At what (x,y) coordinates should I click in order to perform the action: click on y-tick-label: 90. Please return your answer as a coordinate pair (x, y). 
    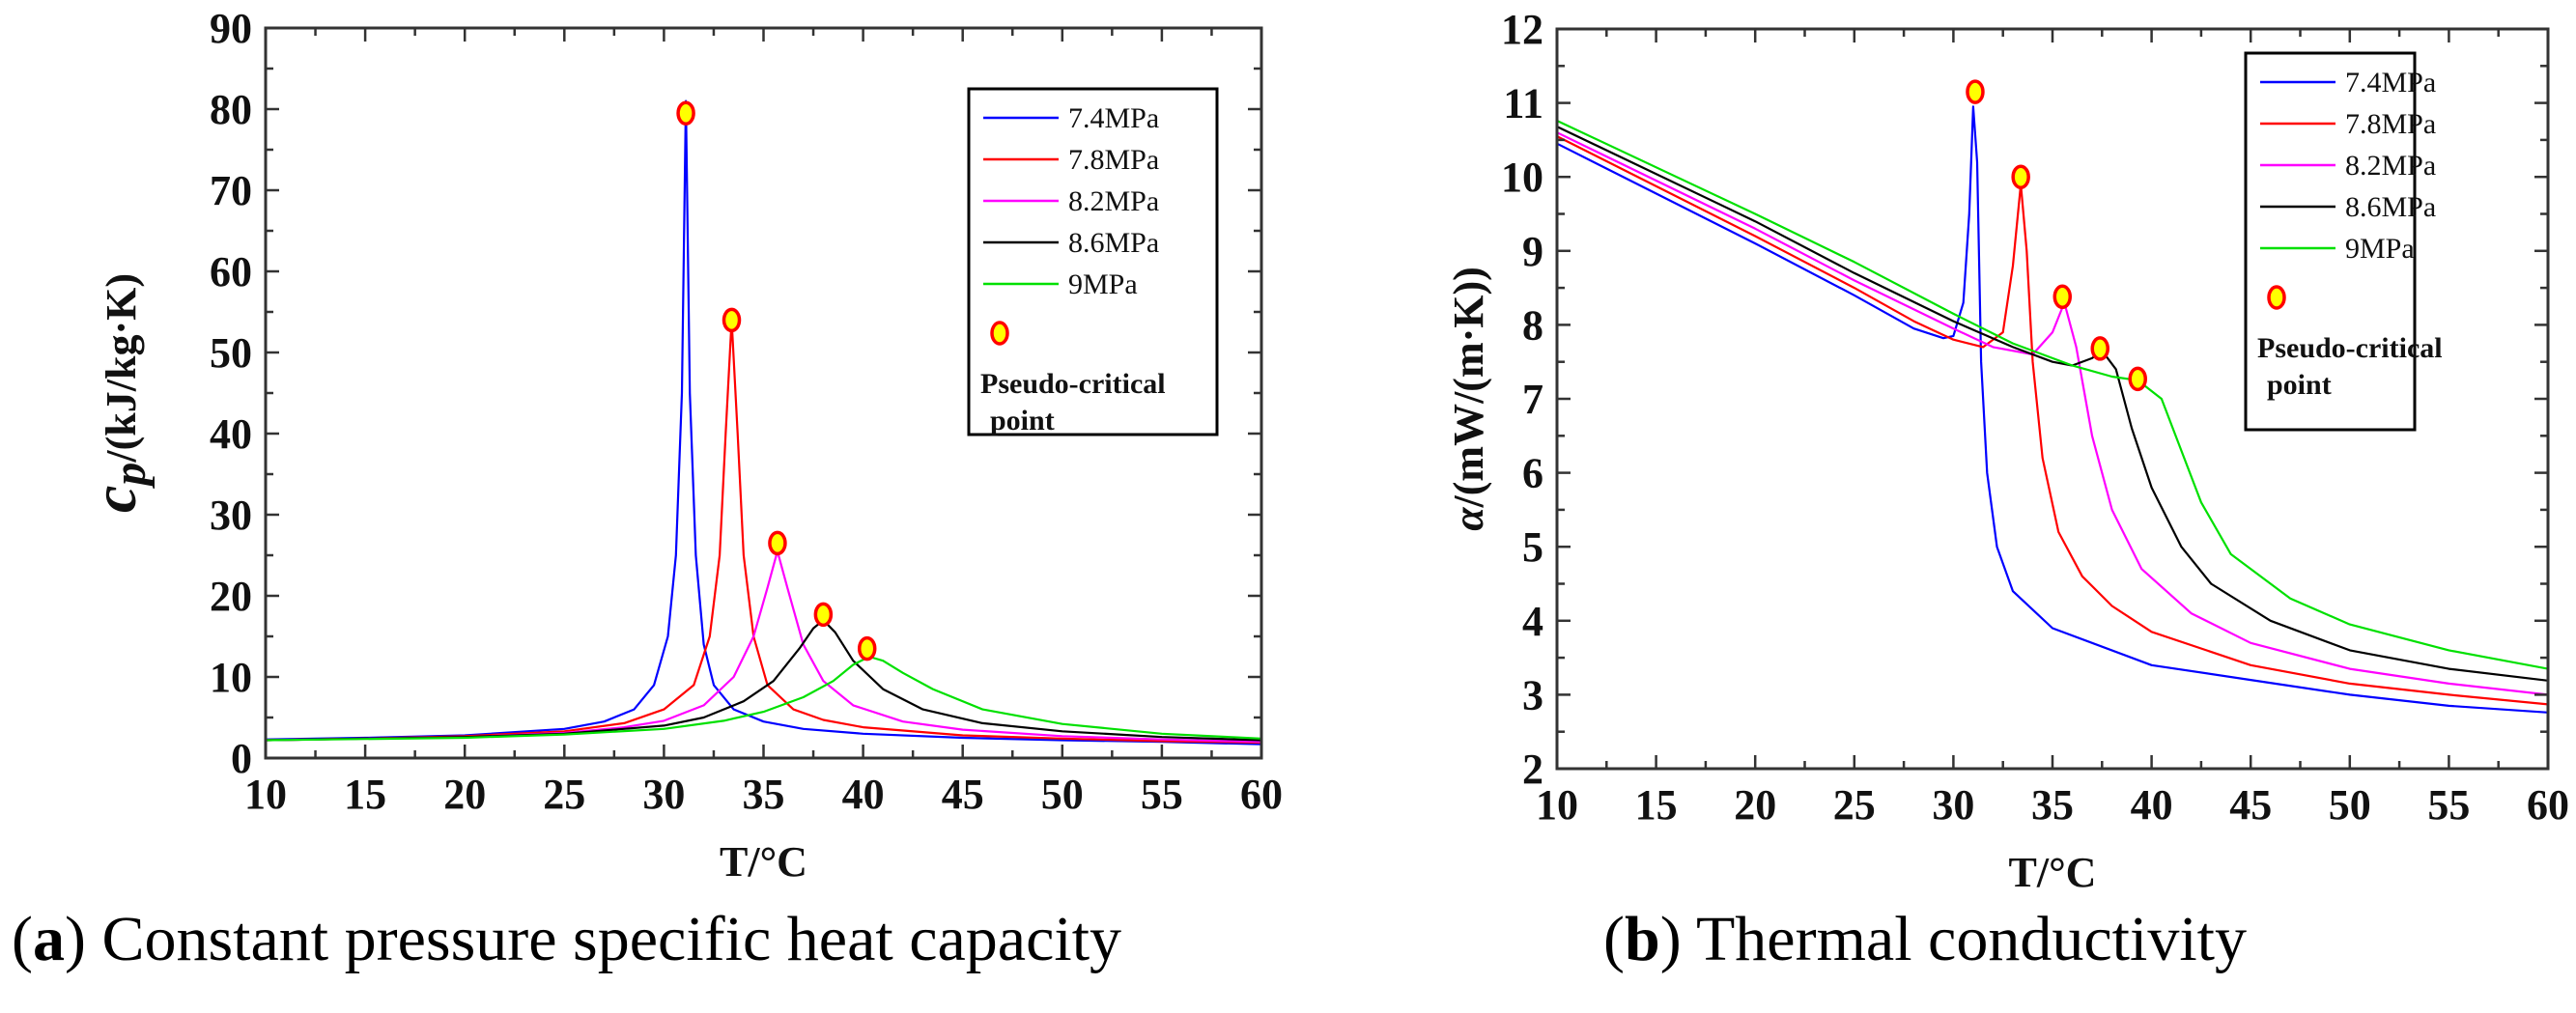
    Looking at the image, I should click on (231, 28).